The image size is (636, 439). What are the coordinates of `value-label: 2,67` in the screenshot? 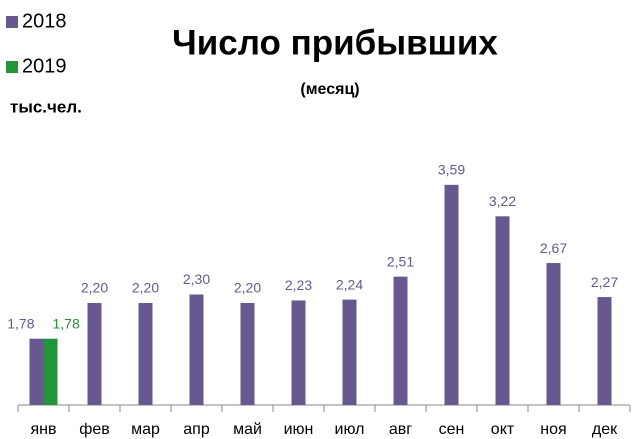 It's located at (553, 248).